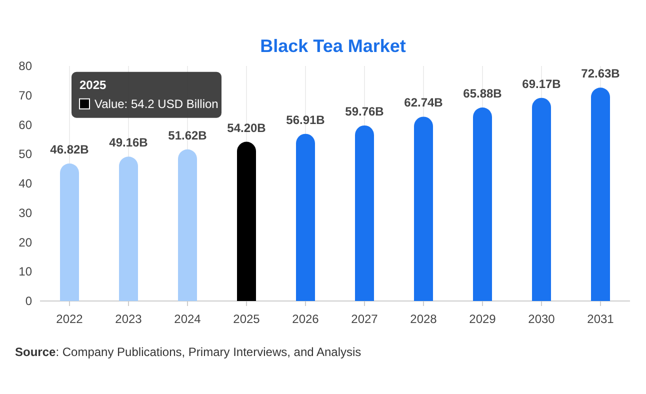 This screenshot has height=394, width=646. What do you see at coordinates (128, 319) in the screenshot?
I see `x-tick-label: 2023` at bounding box center [128, 319].